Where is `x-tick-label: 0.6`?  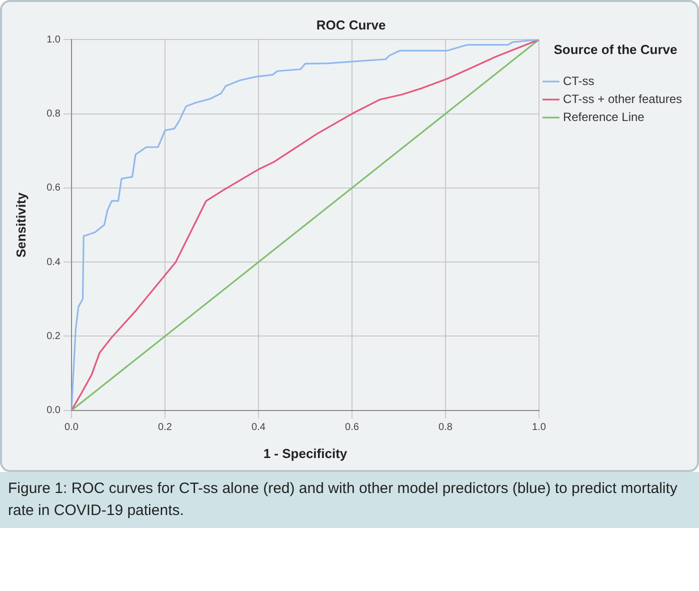 x-tick-label: 0.6 is located at coordinates (352, 428).